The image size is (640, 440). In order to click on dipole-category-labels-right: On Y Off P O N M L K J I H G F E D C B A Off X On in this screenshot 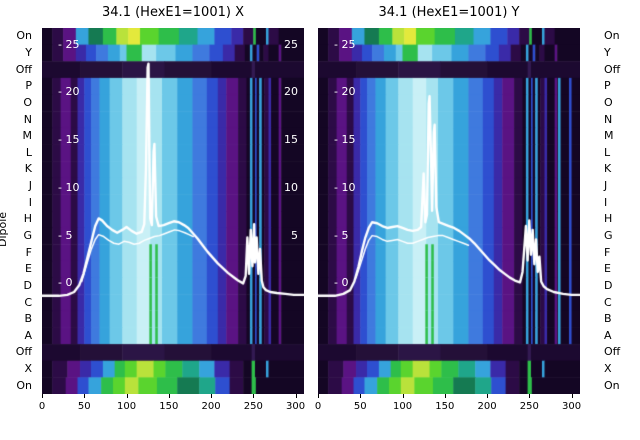, I will do `click(622, 211)`.